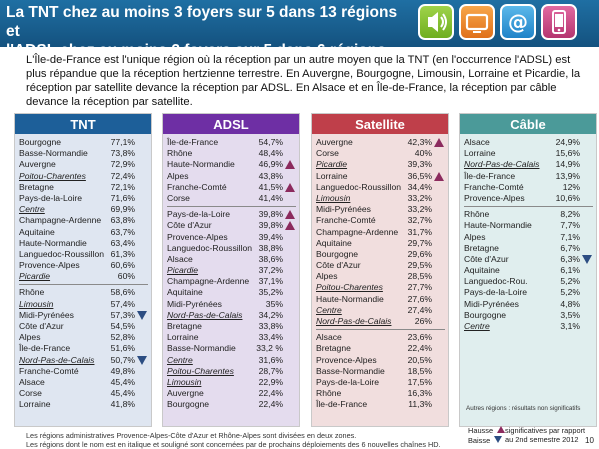  What do you see at coordinates (518, 22) in the screenshot?
I see `at-sign-icon: @` at bounding box center [518, 22].